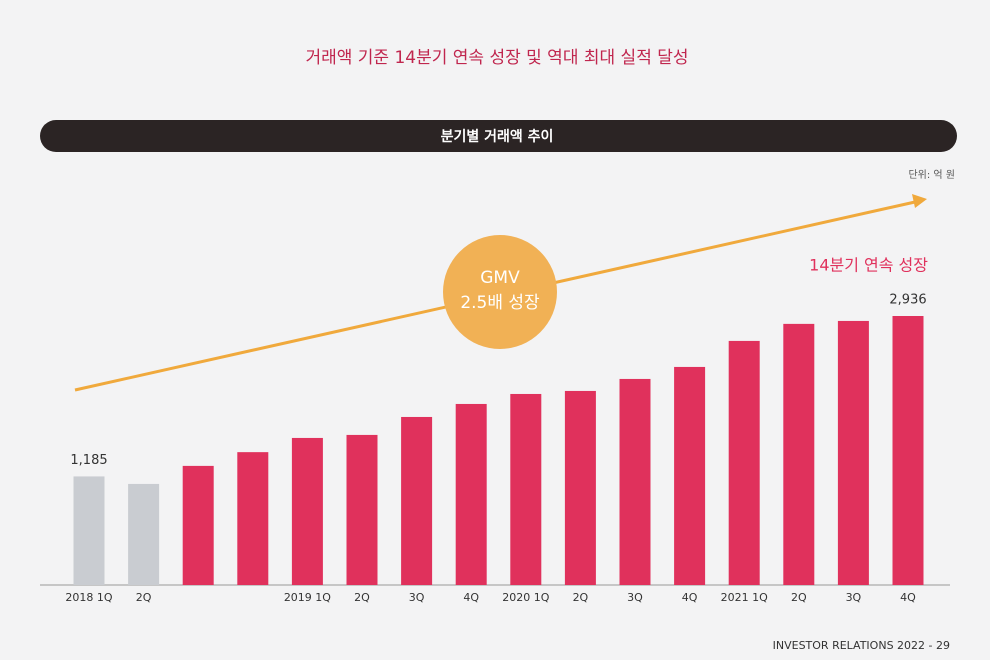 The height and width of the screenshot is (660, 990). What do you see at coordinates (88, 460) in the screenshot?
I see `value-label: 1,185` at bounding box center [88, 460].